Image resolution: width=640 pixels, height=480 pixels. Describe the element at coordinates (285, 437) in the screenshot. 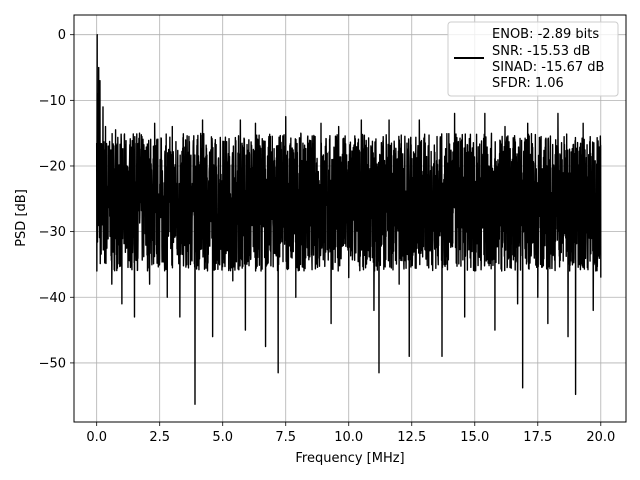

I see `x-tick-label: 7.5` at that location.